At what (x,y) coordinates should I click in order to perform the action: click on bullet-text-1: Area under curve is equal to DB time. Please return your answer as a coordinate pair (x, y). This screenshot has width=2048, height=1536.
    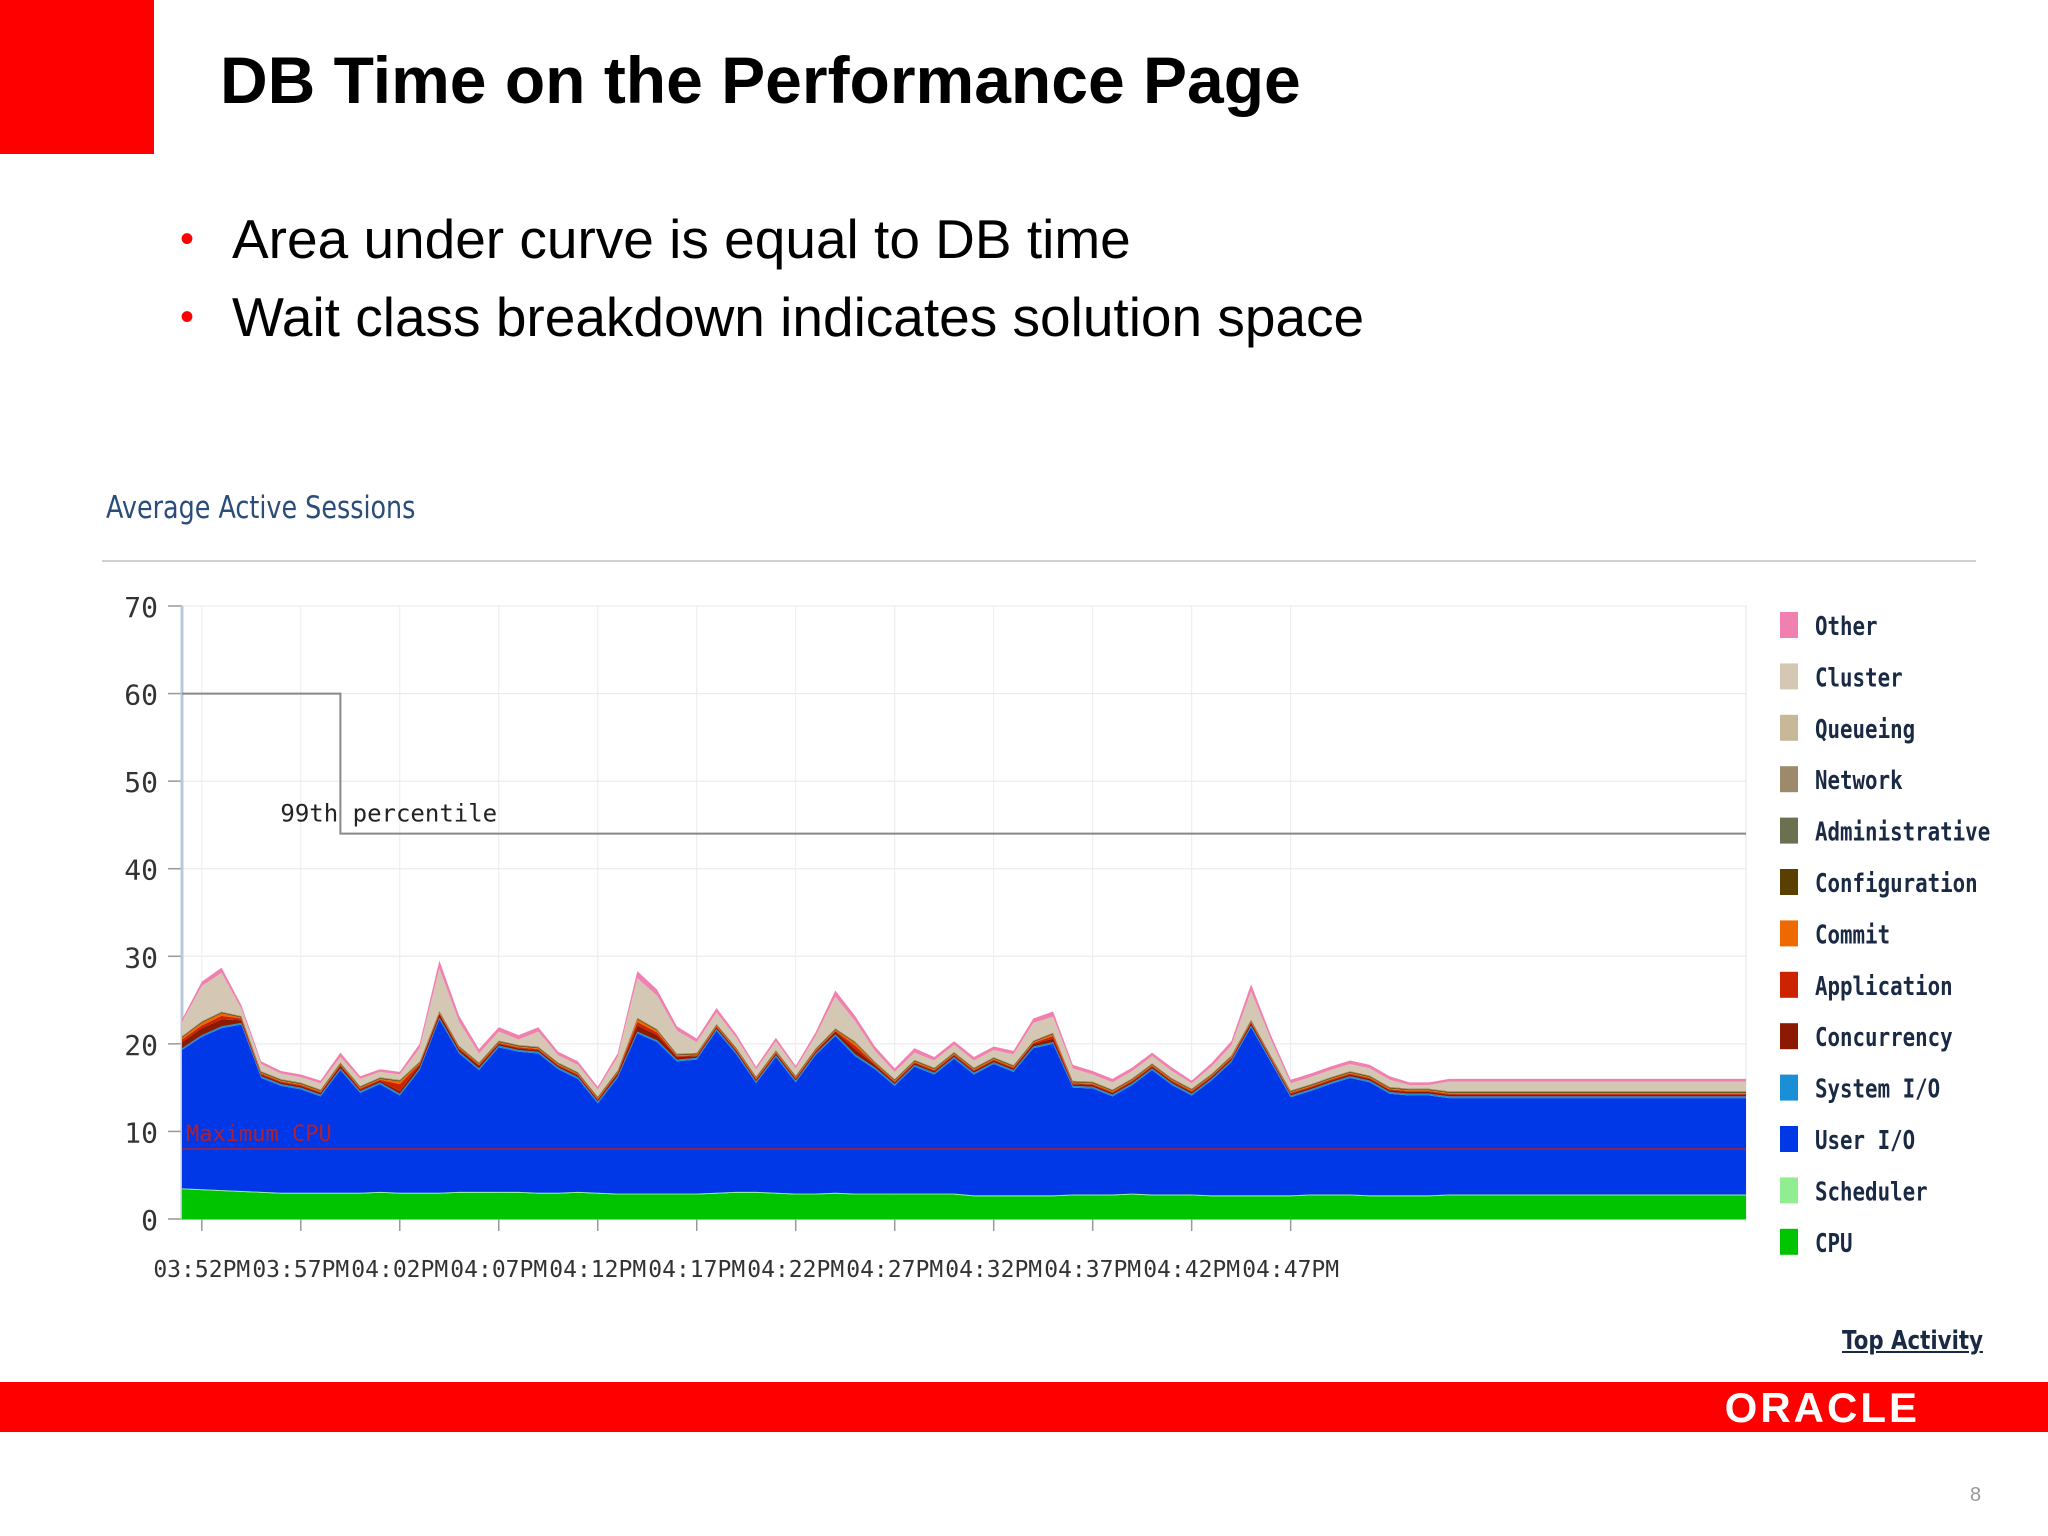
    Looking at the image, I should click on (681, 239).